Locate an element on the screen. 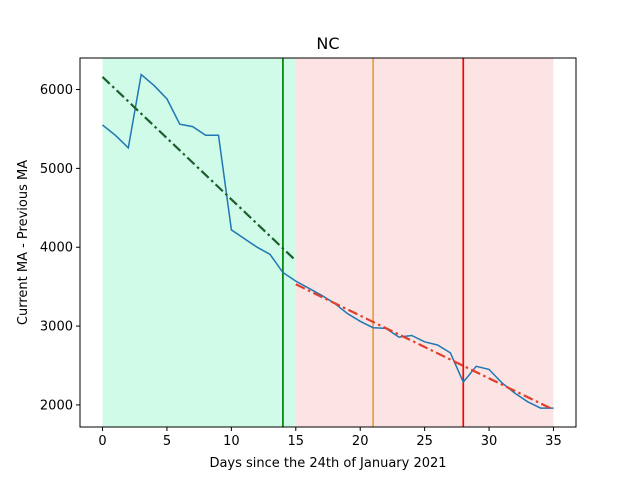  trend-line-before is located at coordinates (199, 169).